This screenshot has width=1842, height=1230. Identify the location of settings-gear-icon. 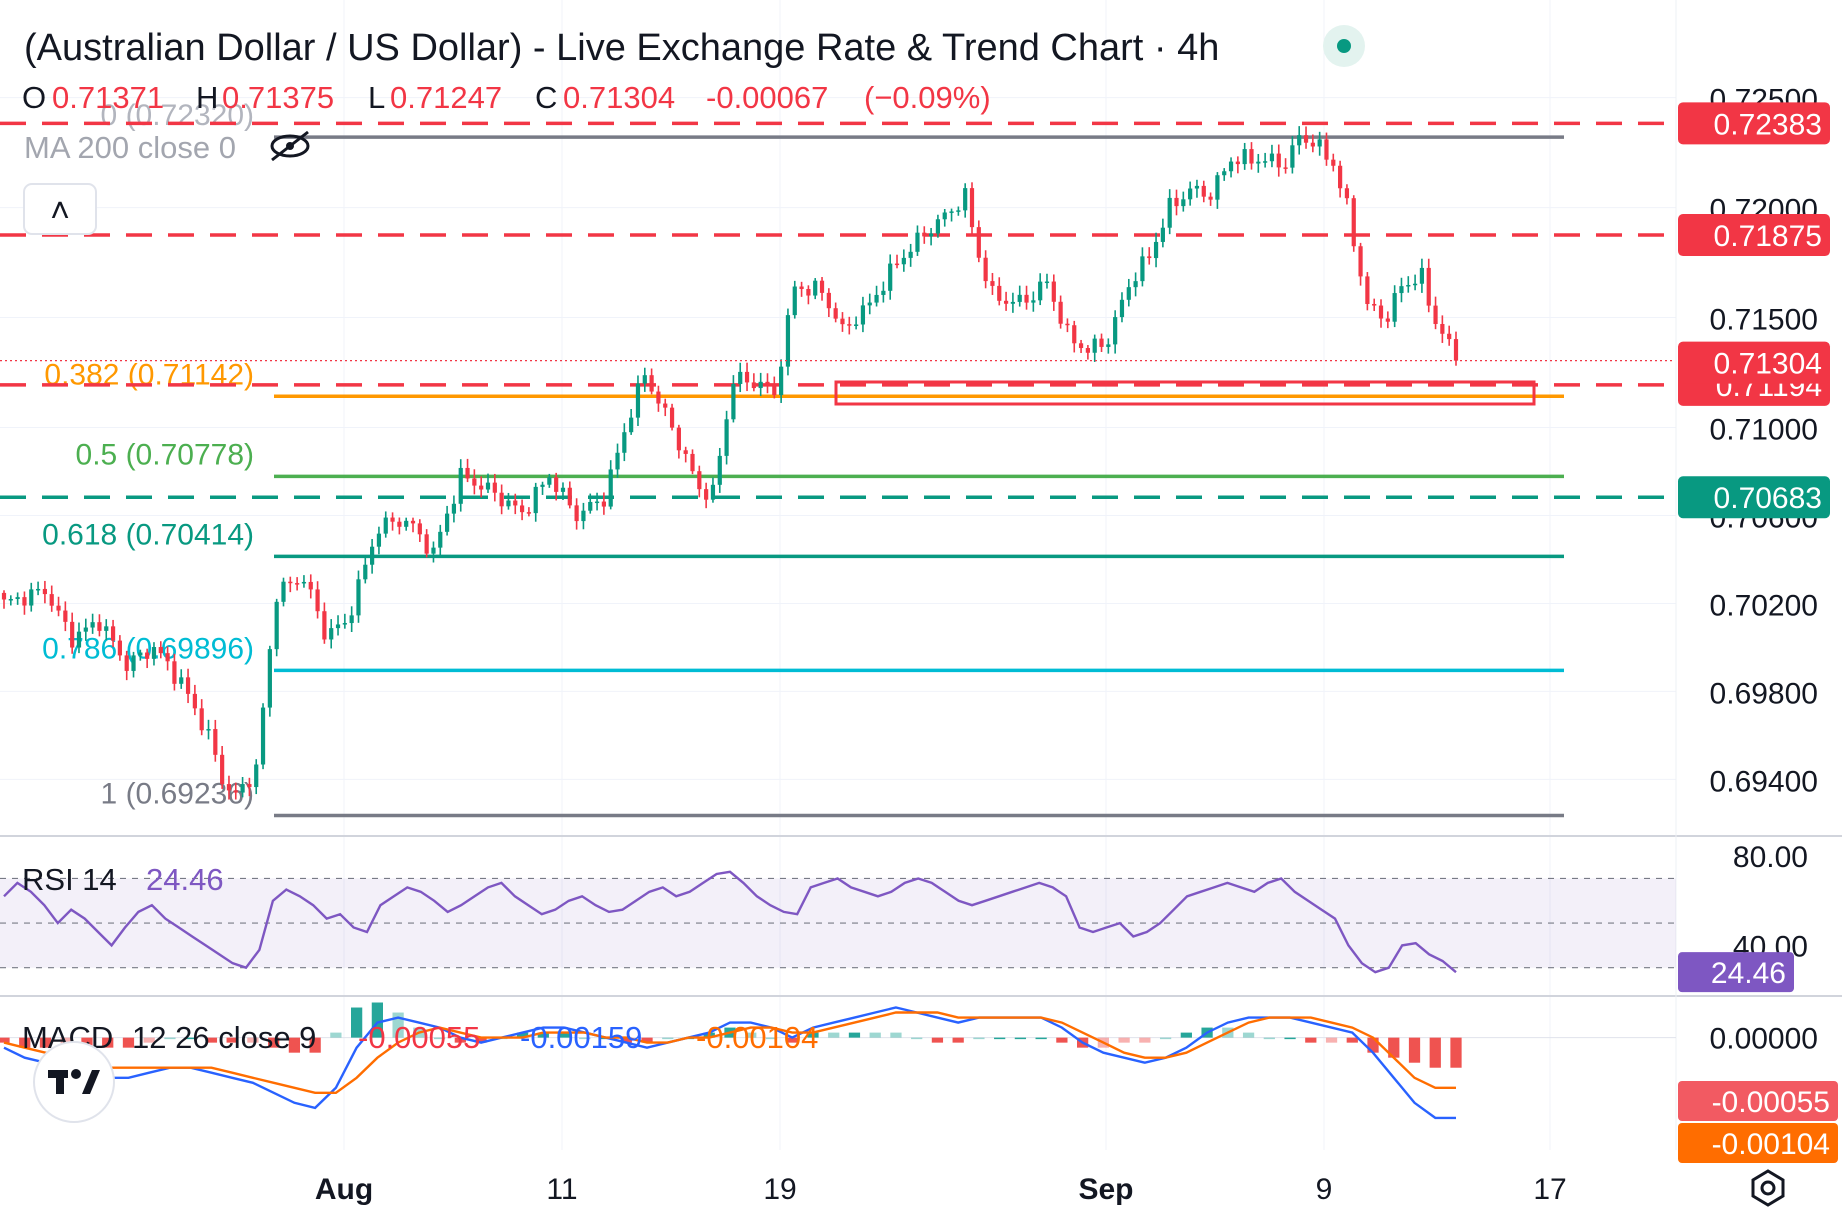
(1768, 1188).